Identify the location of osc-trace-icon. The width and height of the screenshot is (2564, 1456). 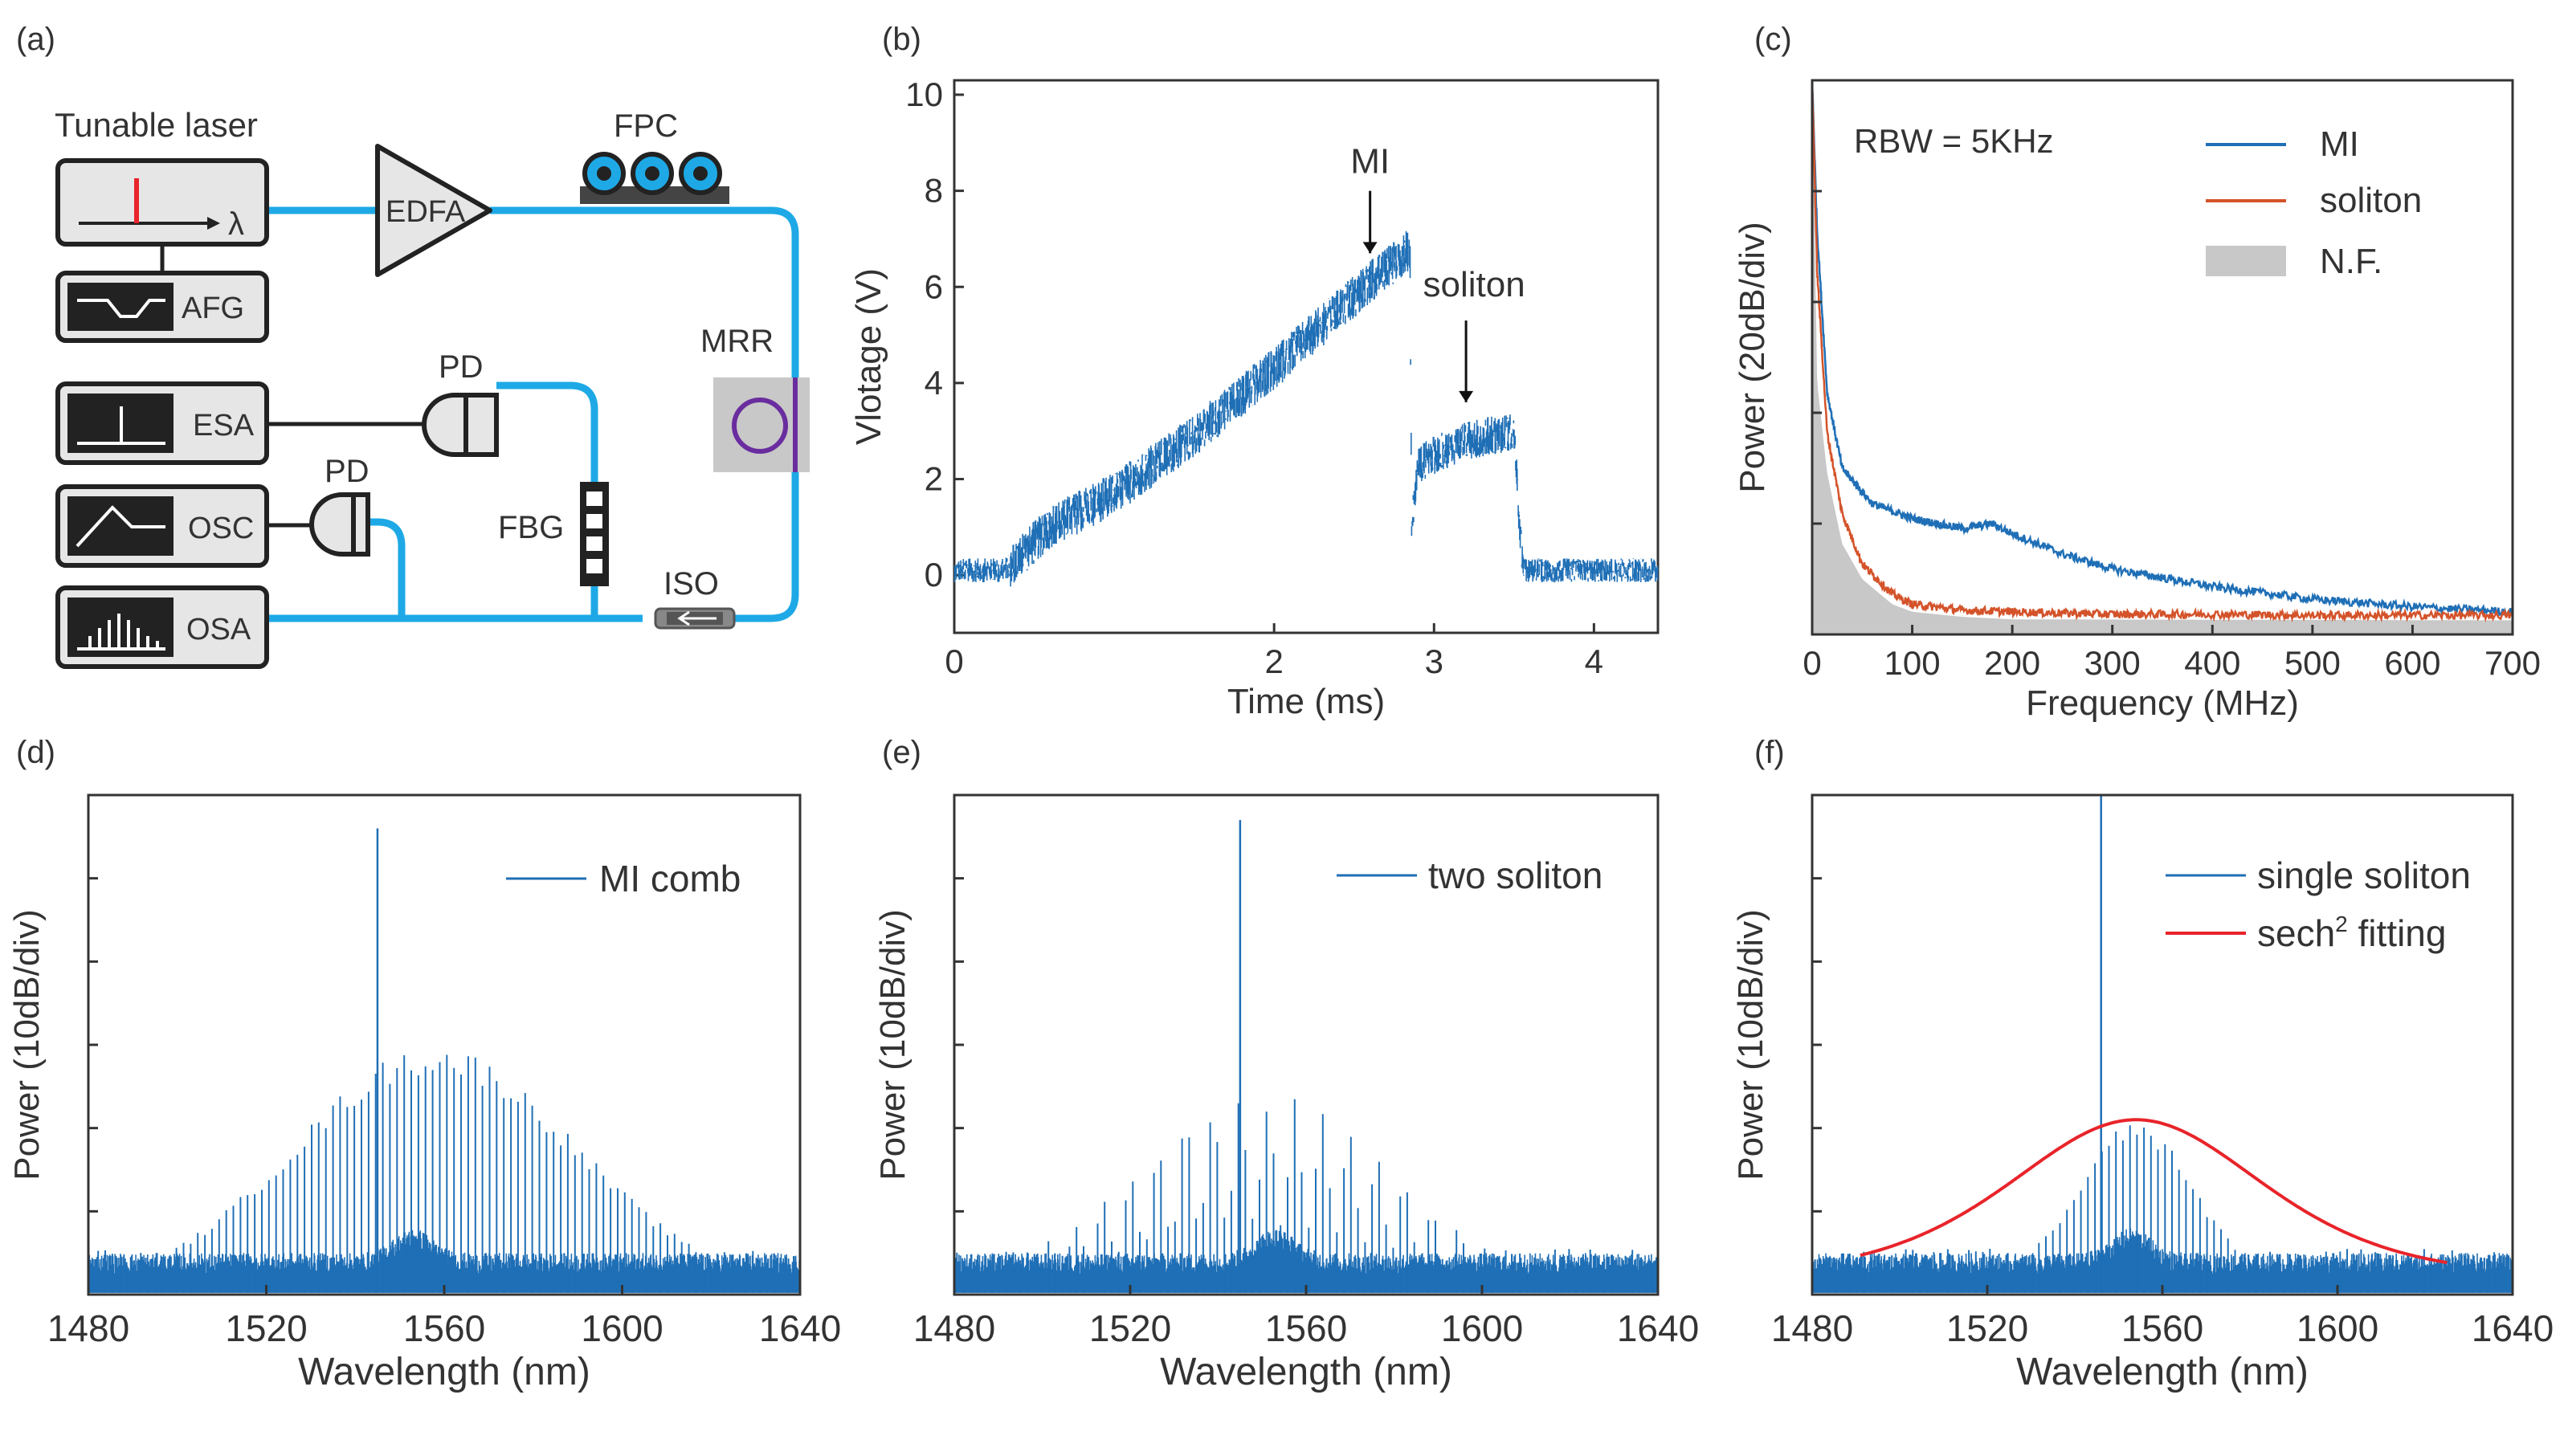
(120, 526).